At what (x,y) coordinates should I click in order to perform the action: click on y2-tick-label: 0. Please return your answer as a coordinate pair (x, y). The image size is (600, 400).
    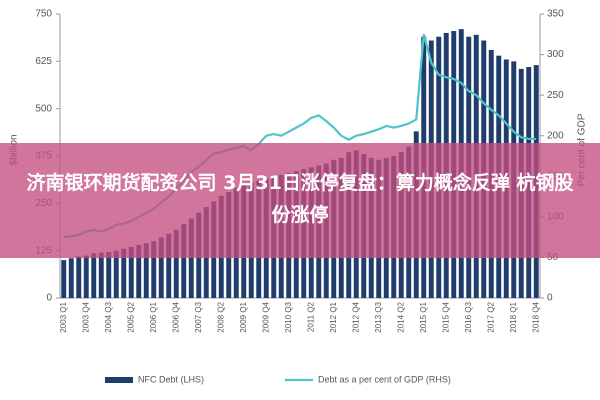
    Looking at the image, I should click on (550, 298).